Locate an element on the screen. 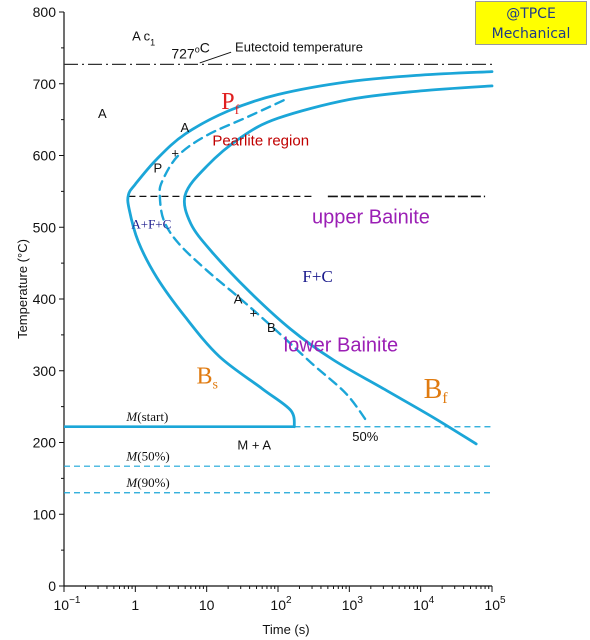 This screenshot has width=590, height=640. y-tick-label: 800 is located at coordinates (45, 12).